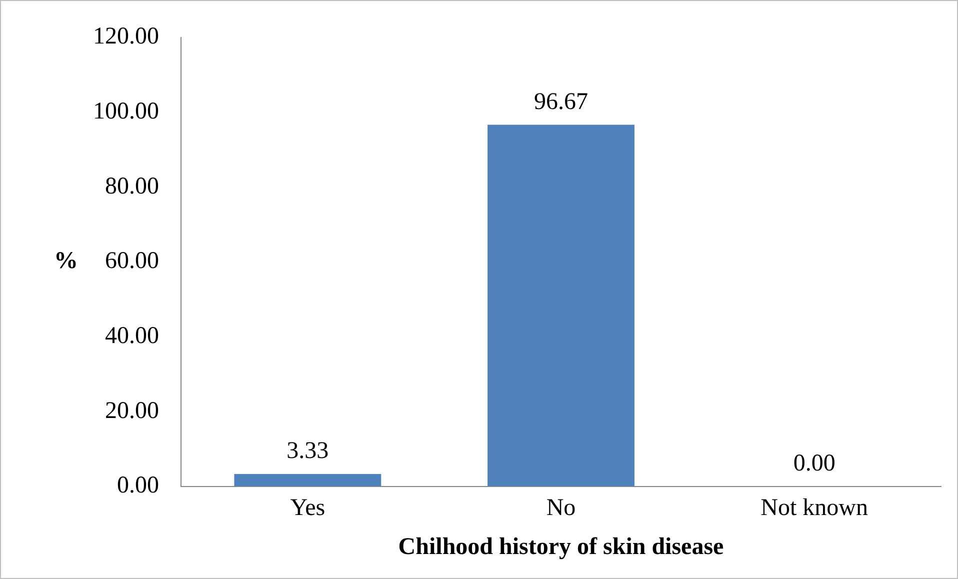 This screenshot has height=579, width=958. Describe the element at coordinates (307, 451) in the screenshot. I see `data-label: 3.33` at that location.